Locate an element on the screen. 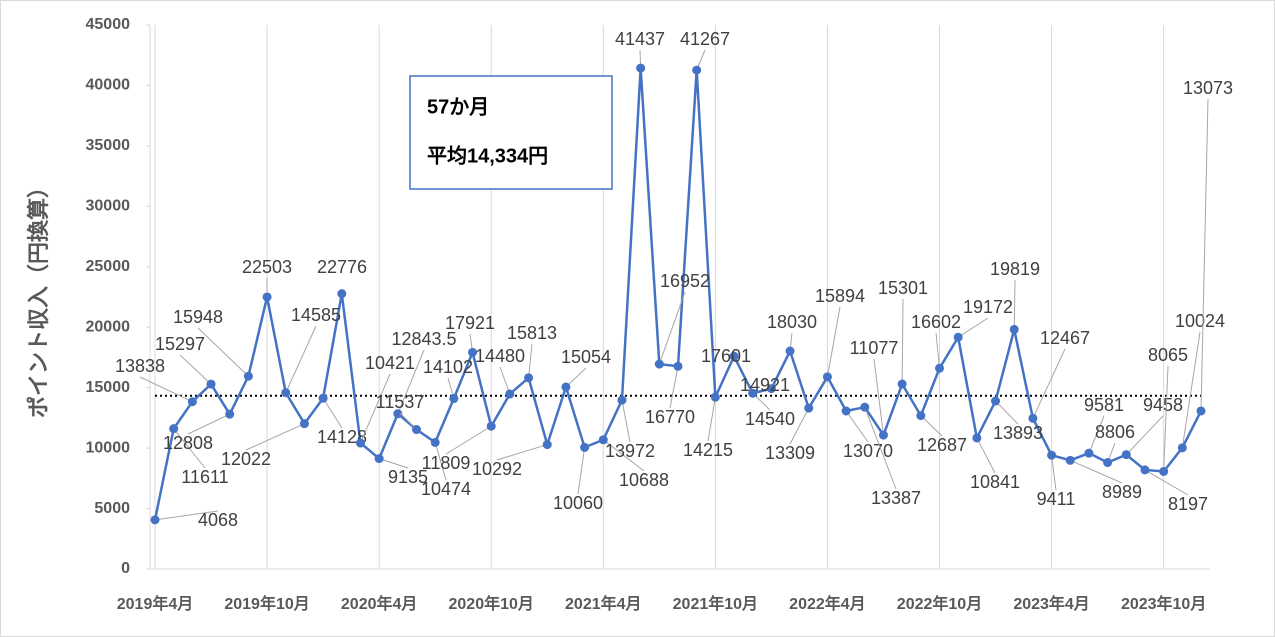 The width and height of the screenshot is (1275, 637). x-tick-label: 2022年10月 is located at coordinates (939, 603).